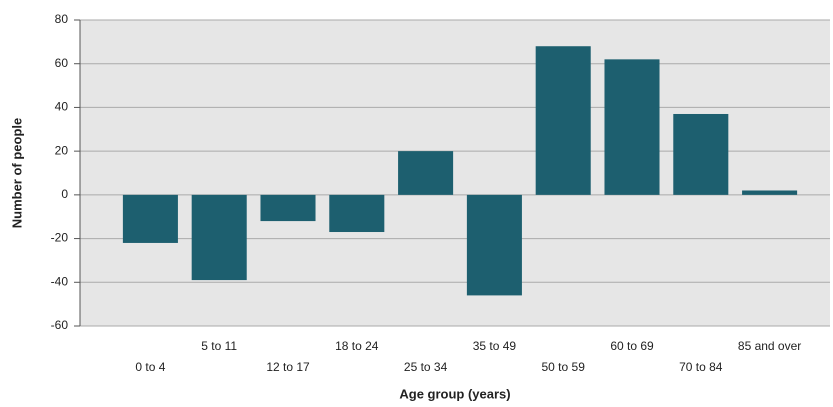  I want to click on y-tick-label: 40, so click(62, 107).